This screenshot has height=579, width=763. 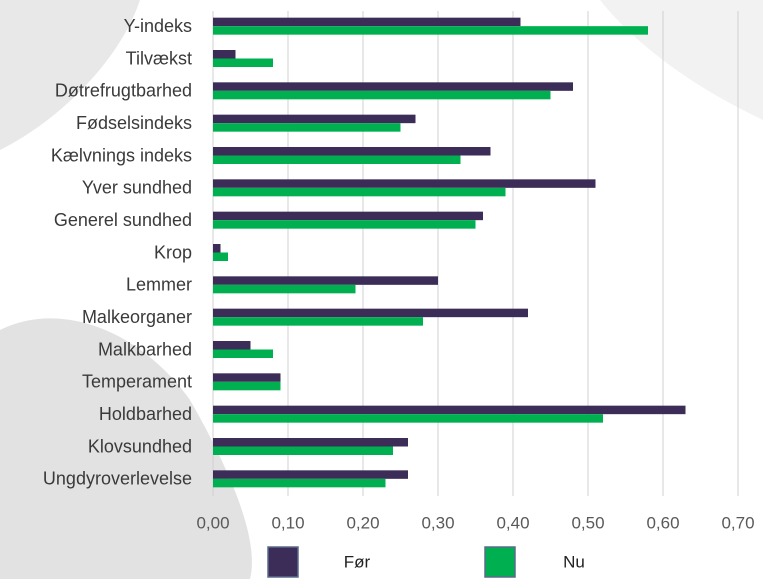 I want to click on x-tick-label: 0,70, so click(x=737, y=522).